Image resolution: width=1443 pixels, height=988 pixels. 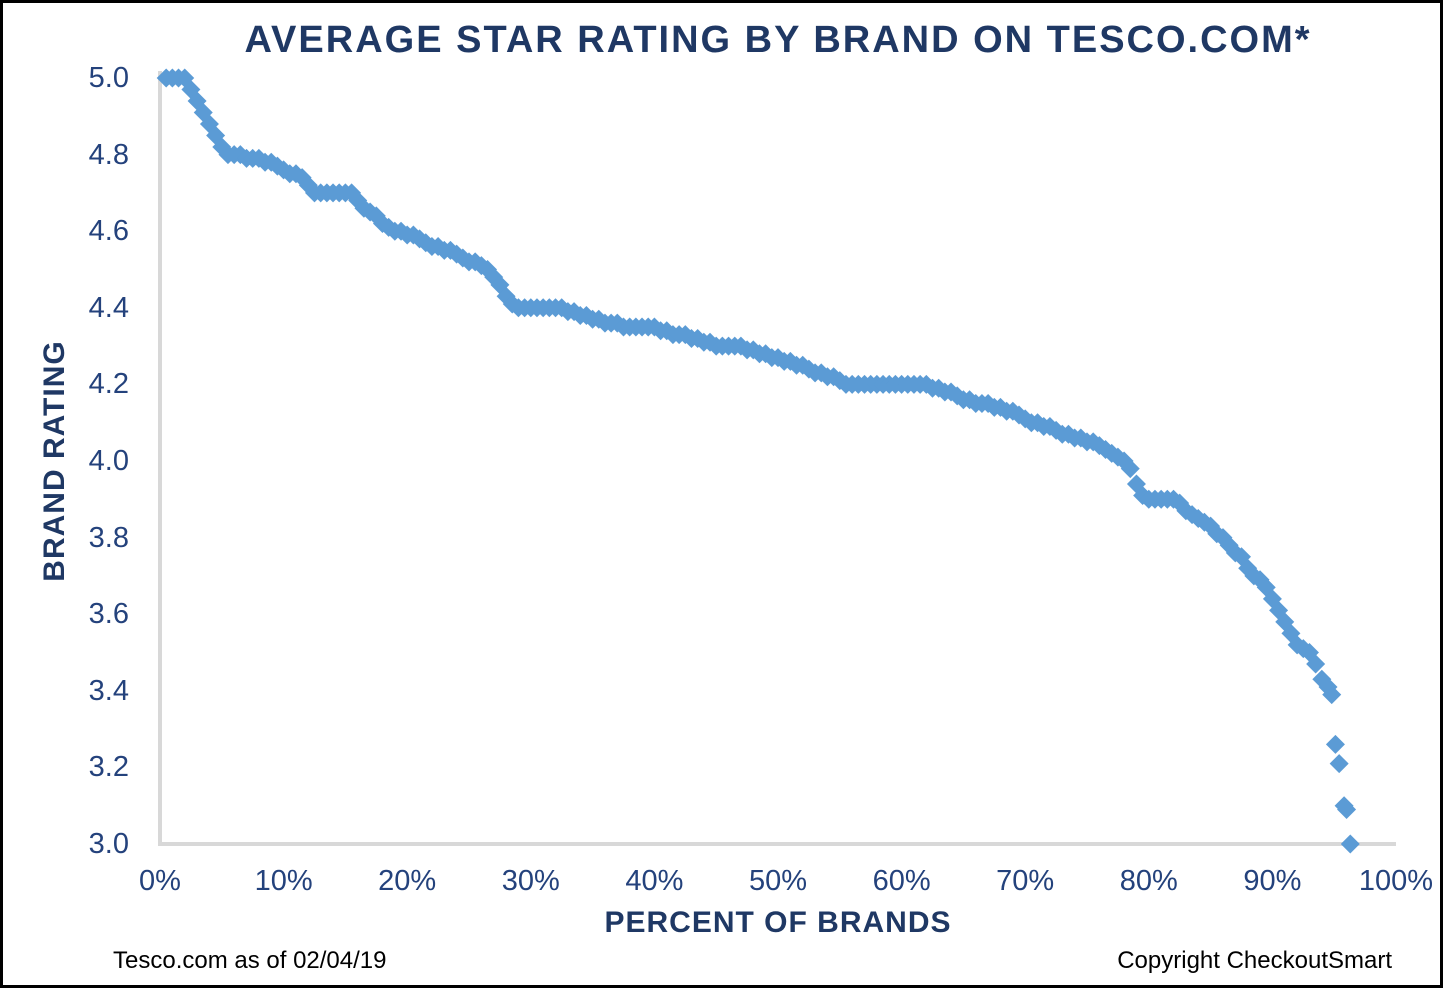 What do you see at coordinates (1254, 960) in the screenshot?
I see `footnote-copyright: Copyright CheckoutSmart` at bounding box center [1254, 960].